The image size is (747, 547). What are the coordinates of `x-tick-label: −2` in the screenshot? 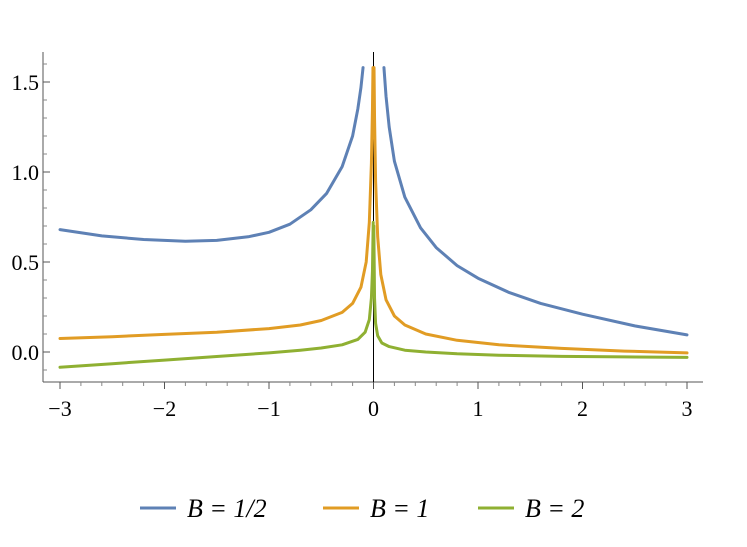 It's located at (164, 408).